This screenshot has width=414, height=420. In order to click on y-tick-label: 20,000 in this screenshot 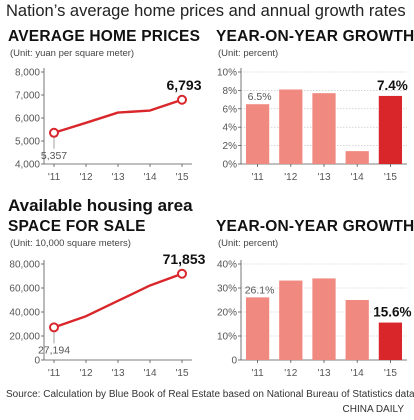, I will do `click(24, 337)`.